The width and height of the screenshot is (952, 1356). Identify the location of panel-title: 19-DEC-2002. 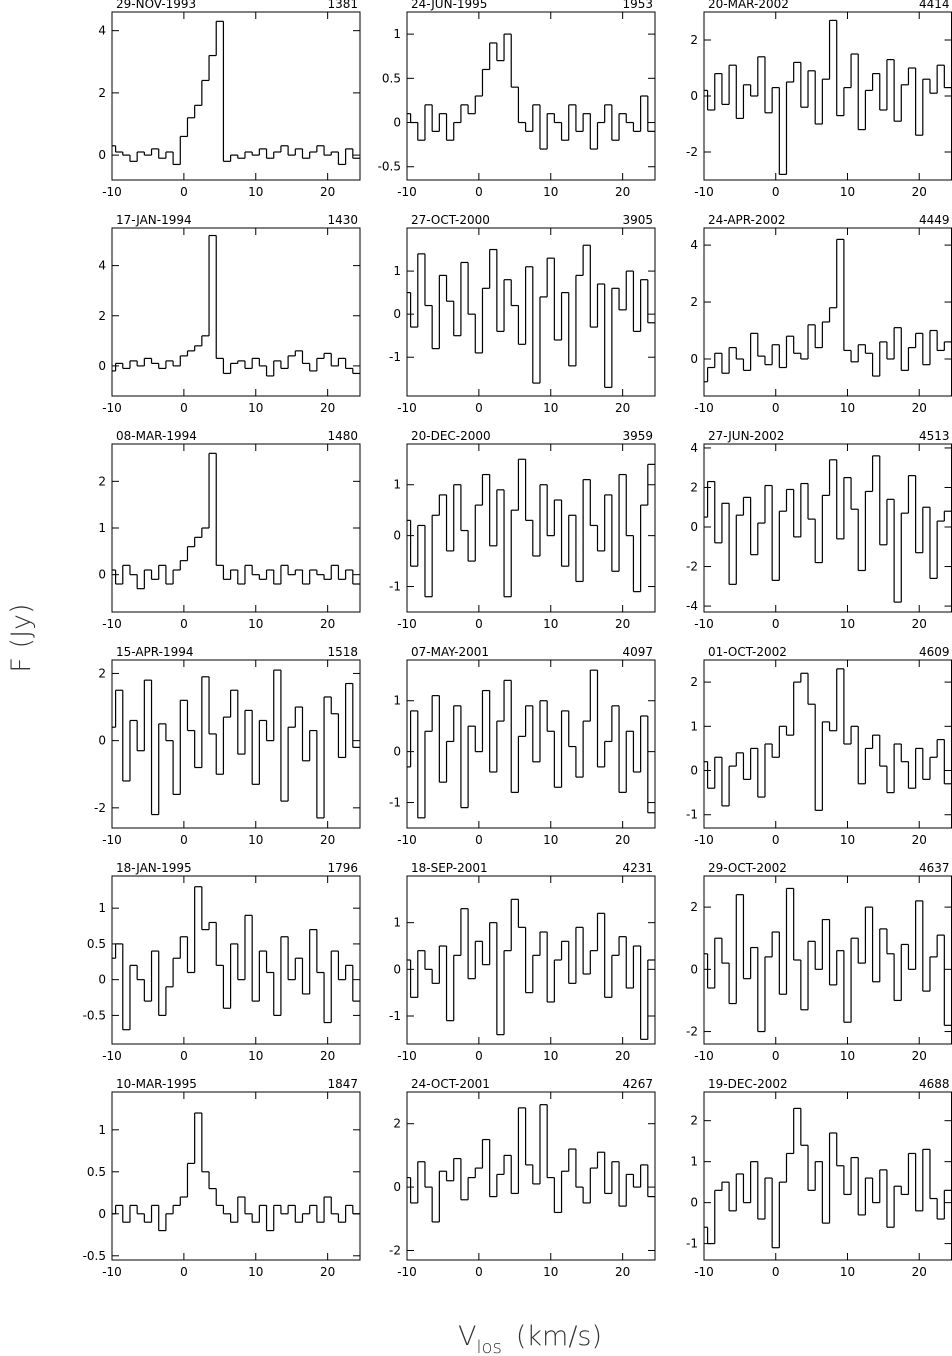
(748, 1084).